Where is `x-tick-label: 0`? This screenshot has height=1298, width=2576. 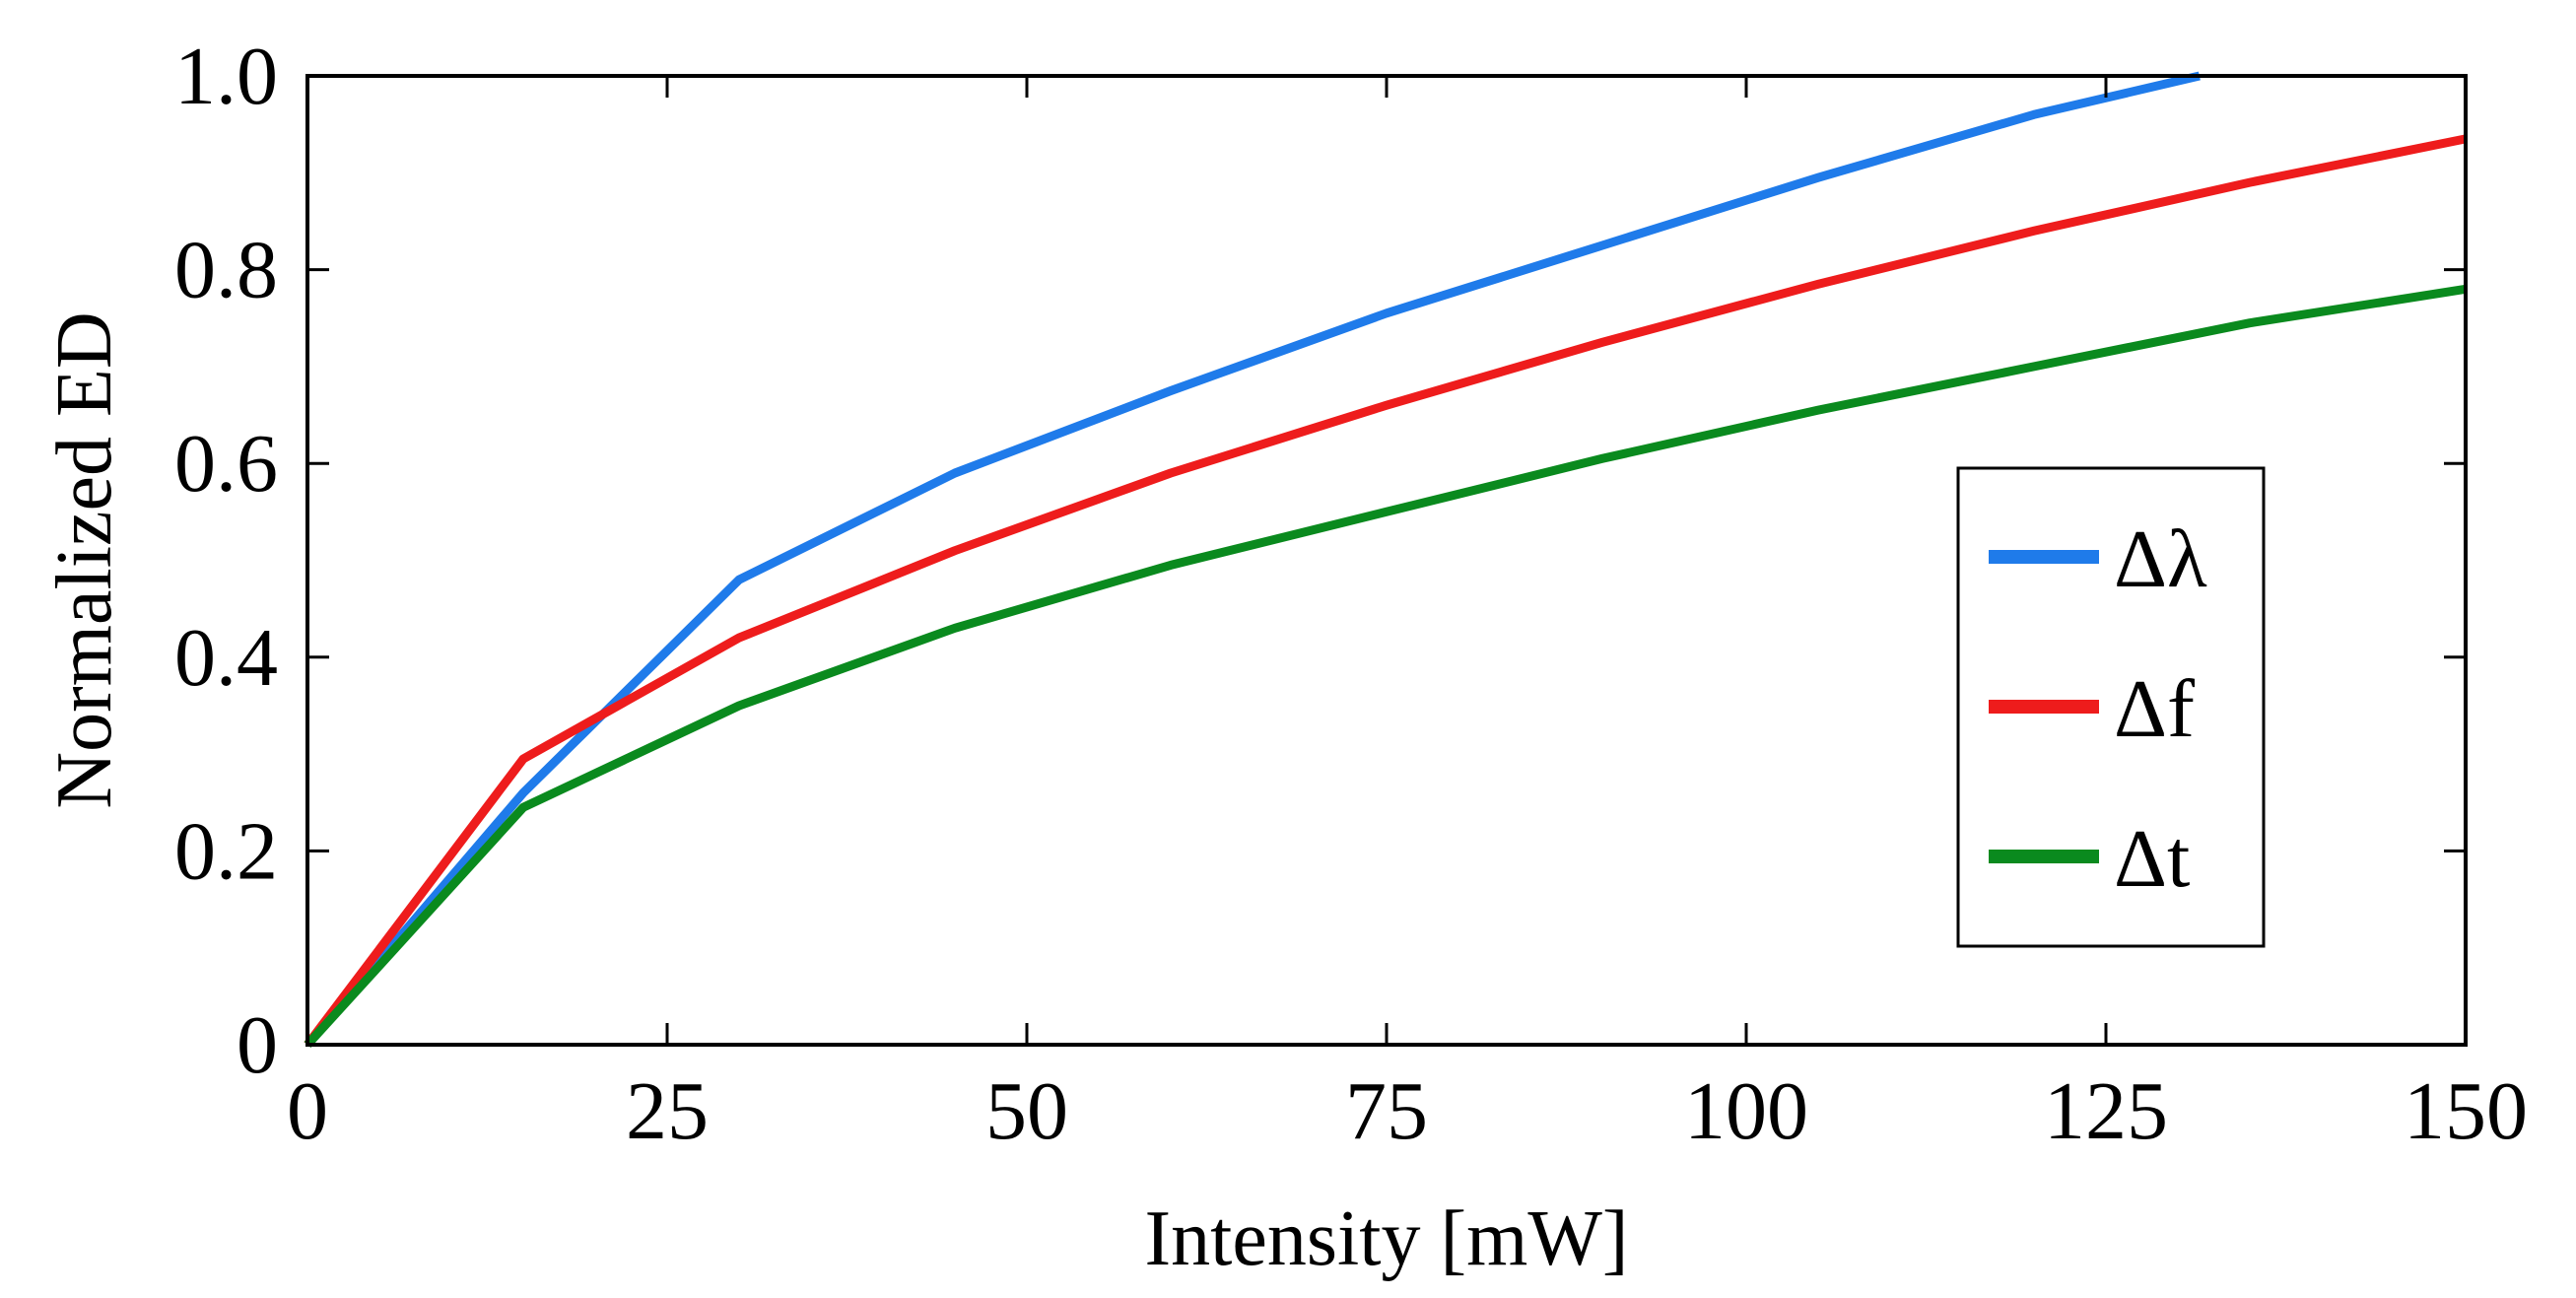 x-tick-label: 0 is located at coordinates (307, 1111).